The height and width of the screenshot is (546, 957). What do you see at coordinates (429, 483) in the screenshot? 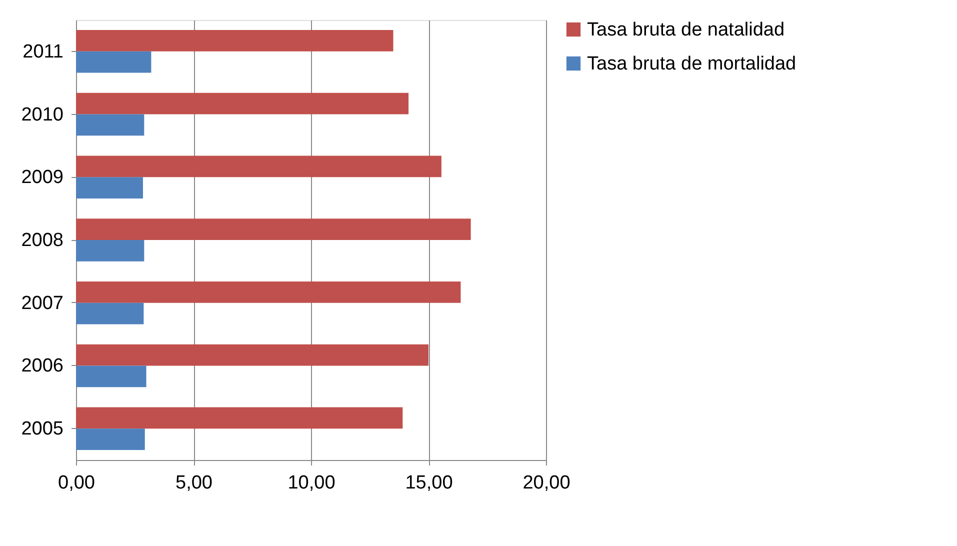
I see `x-tick-label: 15,00` at bounding box center [429, 483].